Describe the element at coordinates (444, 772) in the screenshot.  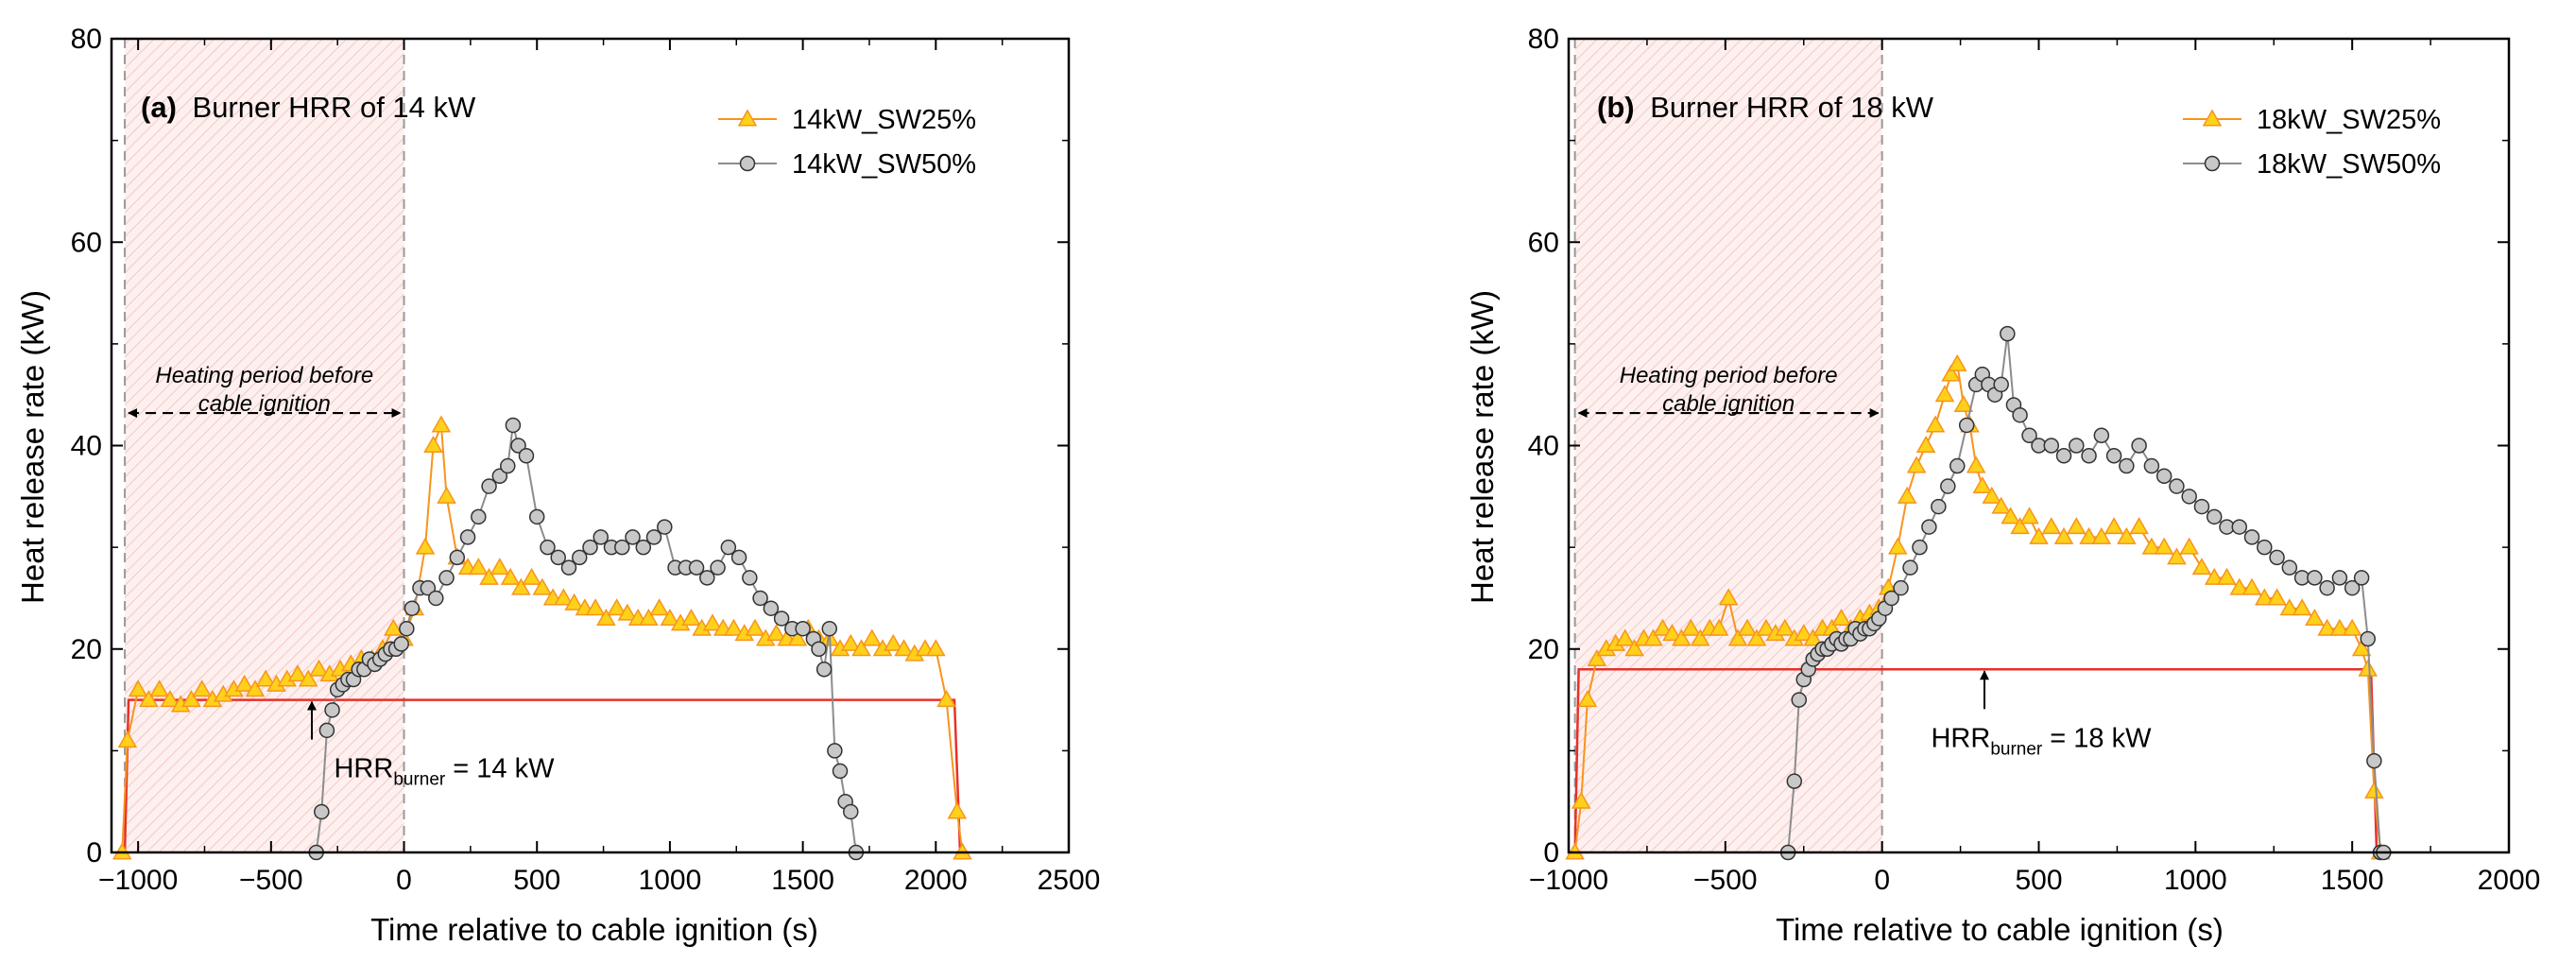
I see `panel-a-burner-label: HRRburner = 14 kW` at that location.